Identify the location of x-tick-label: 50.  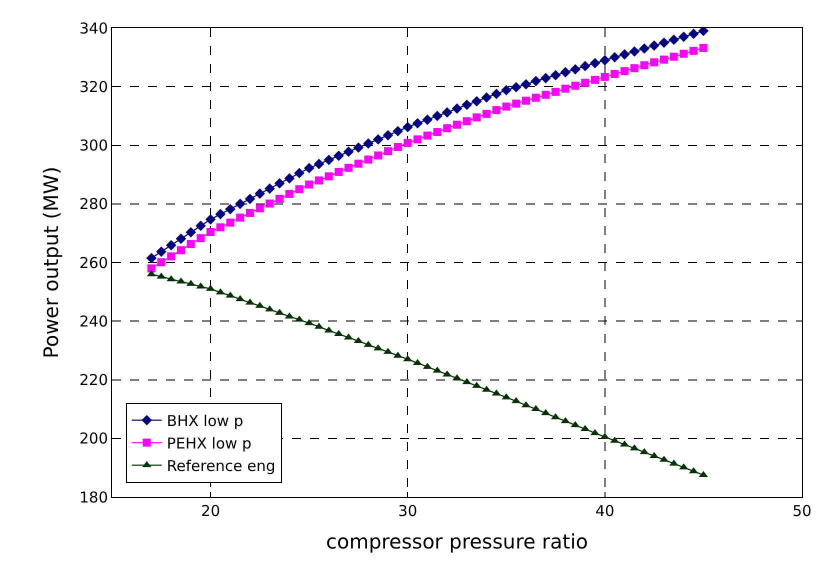
(802, 511).